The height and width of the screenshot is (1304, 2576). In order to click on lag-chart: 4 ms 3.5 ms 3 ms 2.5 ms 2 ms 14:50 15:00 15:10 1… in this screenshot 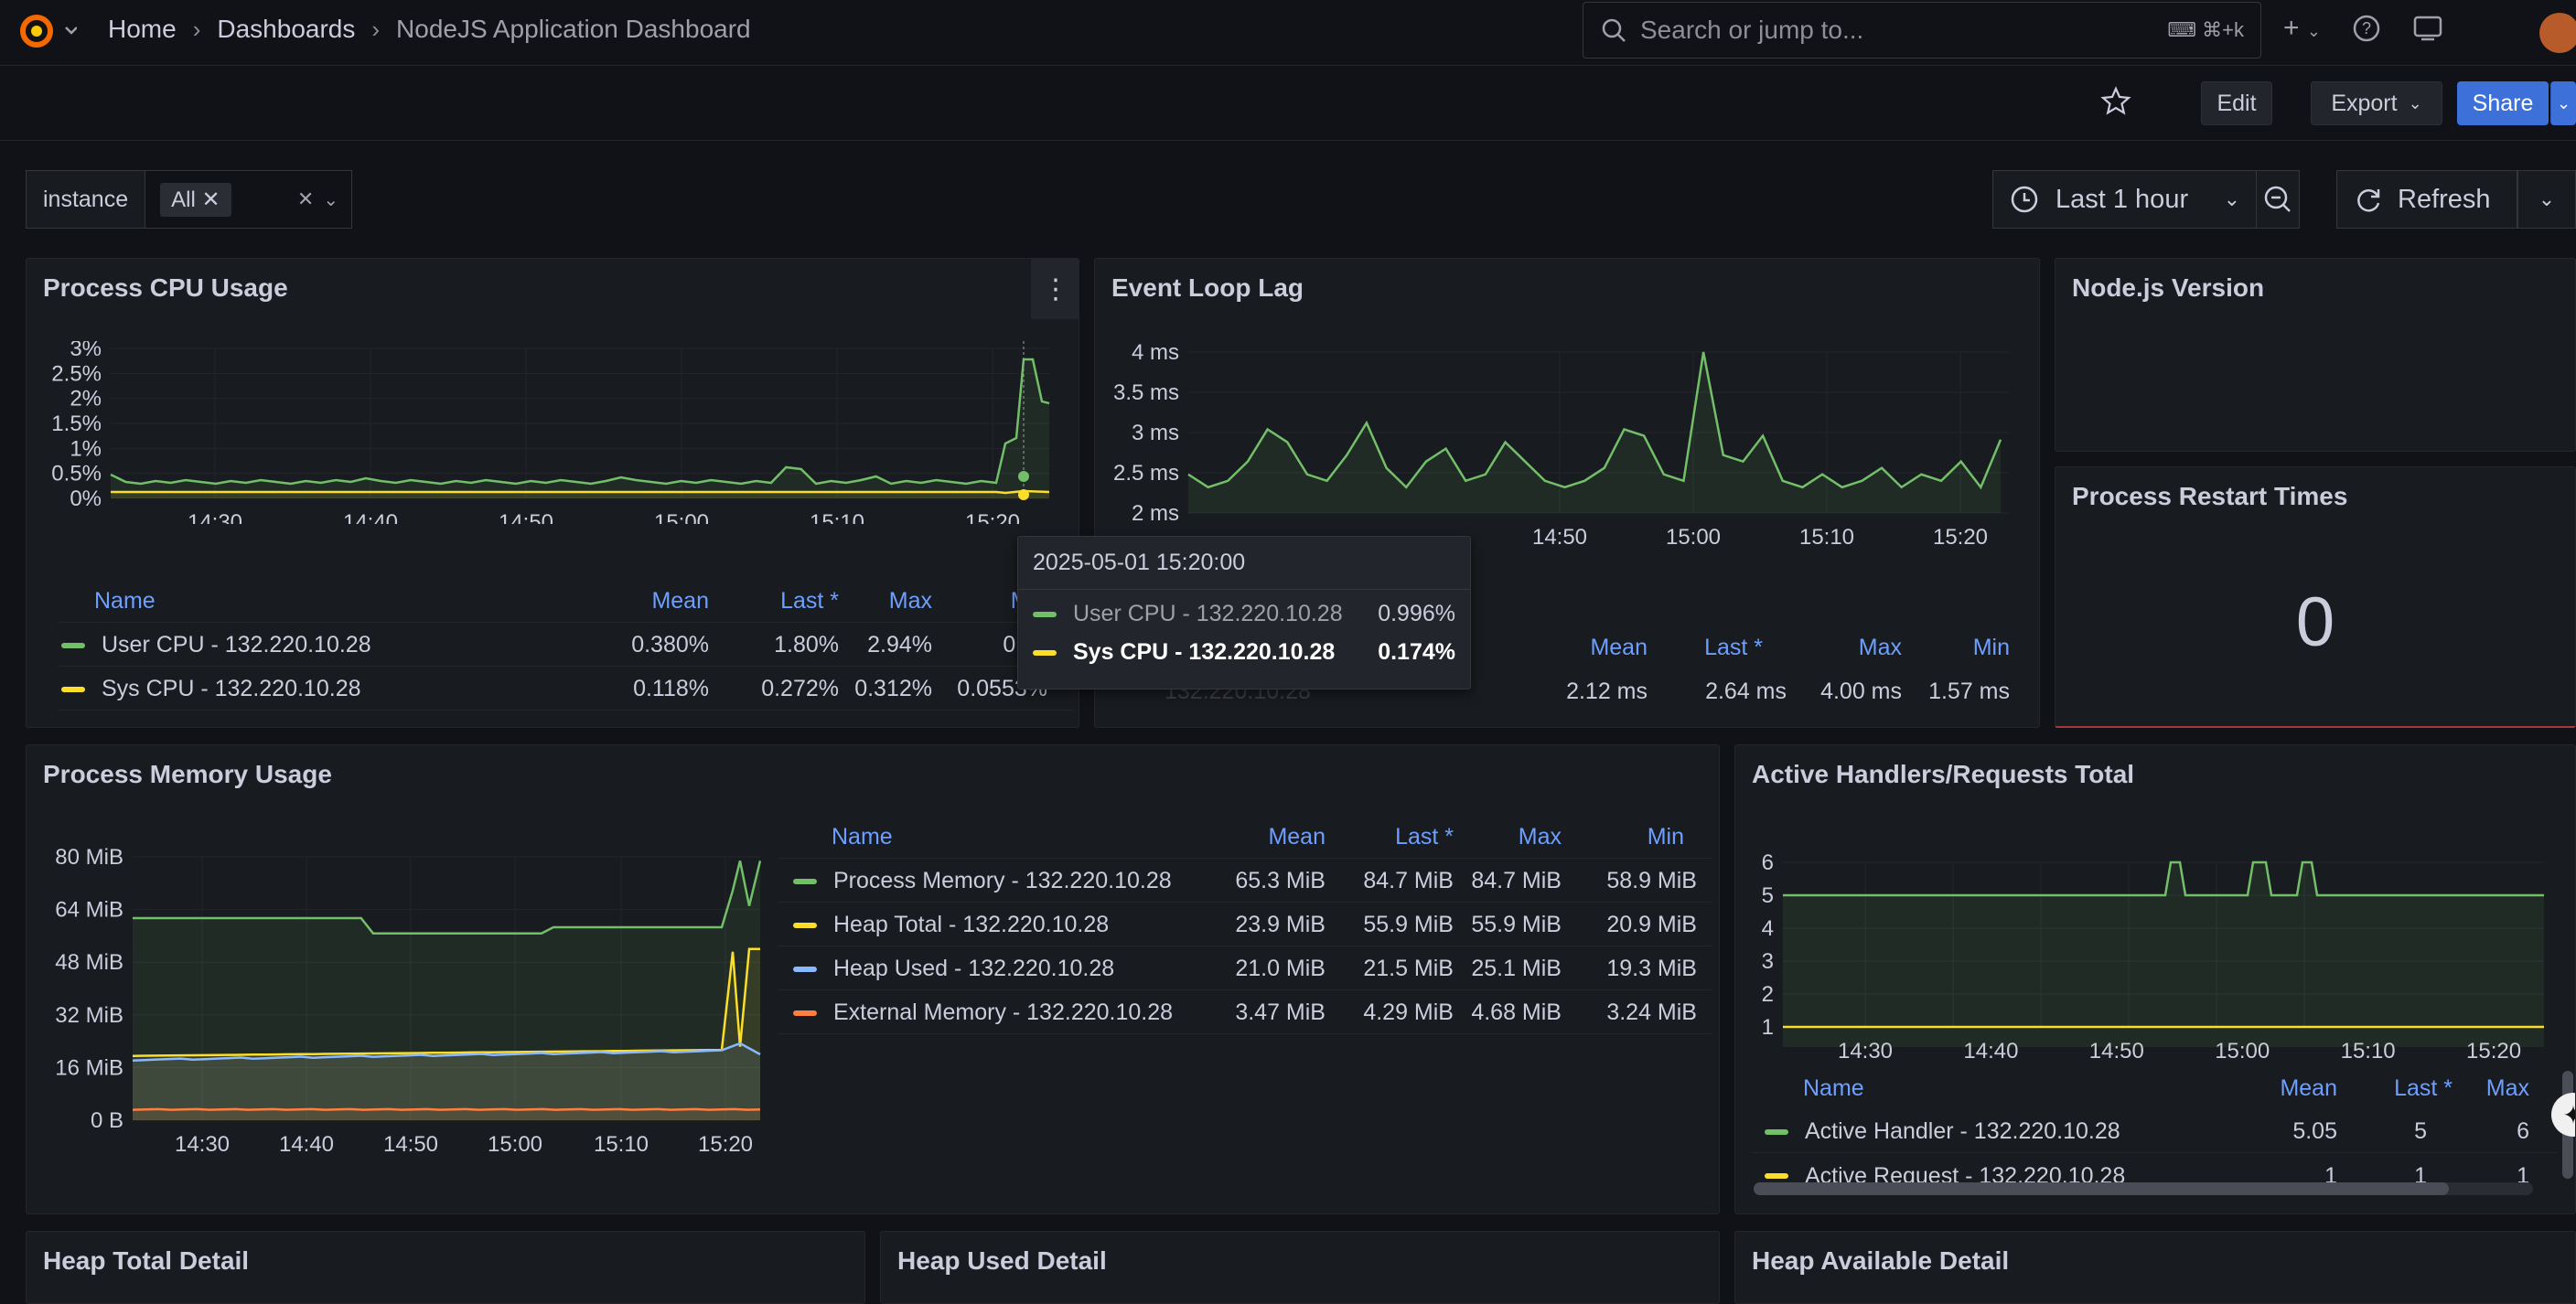, I will do `click(1567, 460)`.